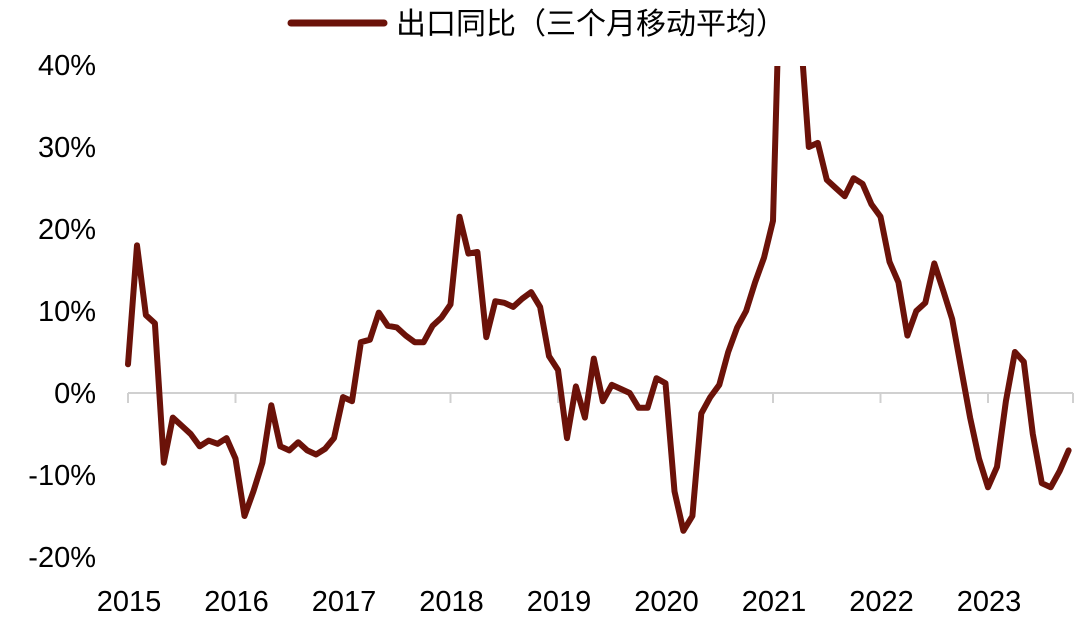  Describe the element at coordinates (67, 230) in the screenshot. I see `y-tick-label: 20%` at that location.